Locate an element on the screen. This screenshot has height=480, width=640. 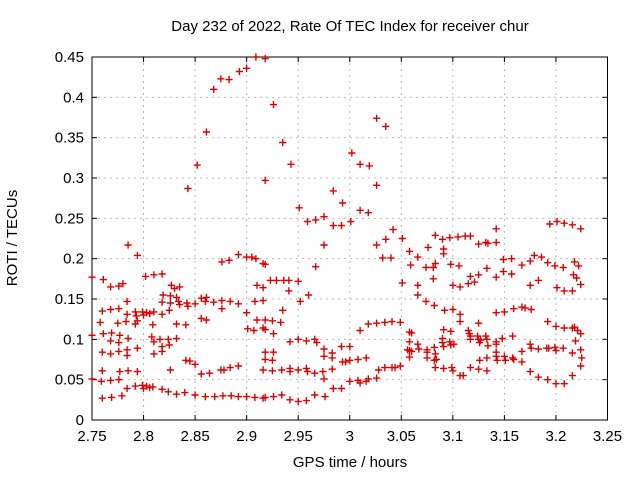
y-tick-label: 0.05 is located at coordinates (69, 380).